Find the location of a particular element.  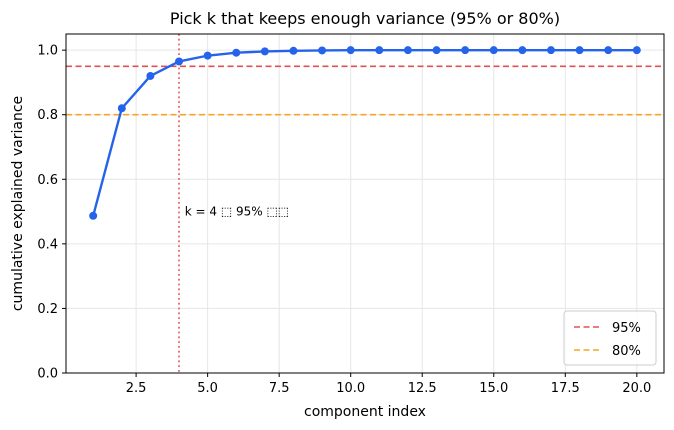

x-tick-label: 2.5 is located at coordinates (136, 388).